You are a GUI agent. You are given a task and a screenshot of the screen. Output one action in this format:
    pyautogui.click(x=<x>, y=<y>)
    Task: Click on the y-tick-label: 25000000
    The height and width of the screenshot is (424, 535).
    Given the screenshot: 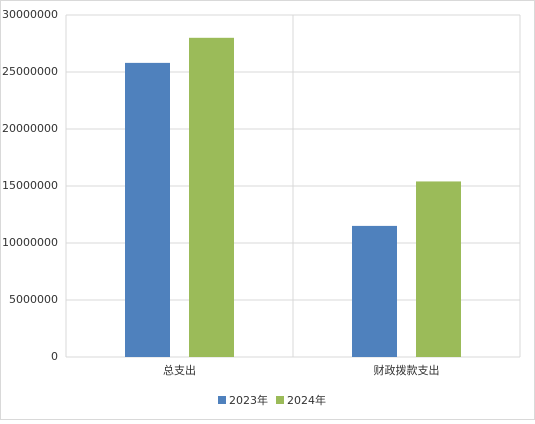 What is the action you would take?
    pyautogui.click(x=30, y=71)
    